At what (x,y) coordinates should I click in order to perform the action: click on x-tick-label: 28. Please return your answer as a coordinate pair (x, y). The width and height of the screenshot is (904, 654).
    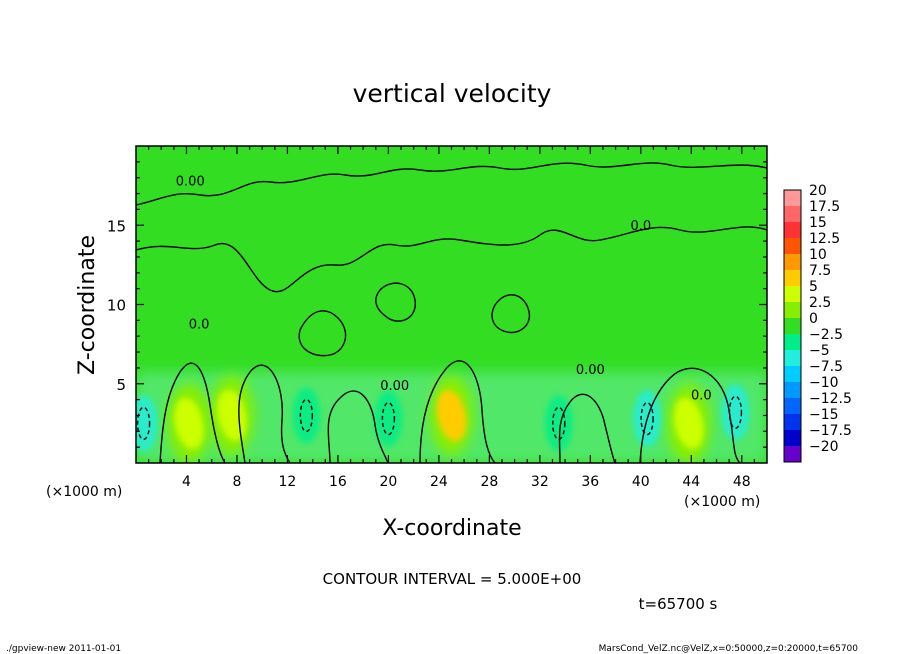
    Looking at the image, I should click on (489, 482).